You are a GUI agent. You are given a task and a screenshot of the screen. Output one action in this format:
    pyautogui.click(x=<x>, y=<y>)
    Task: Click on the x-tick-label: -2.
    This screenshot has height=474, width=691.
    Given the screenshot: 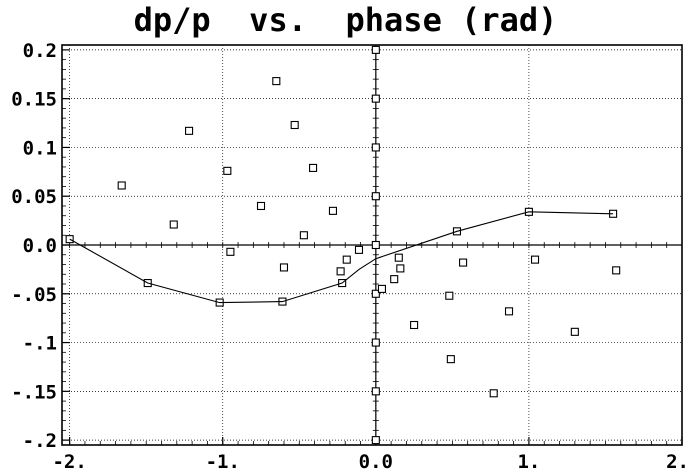 What is the action you would take?
    pyautogui.click(x=69, y=462)
    